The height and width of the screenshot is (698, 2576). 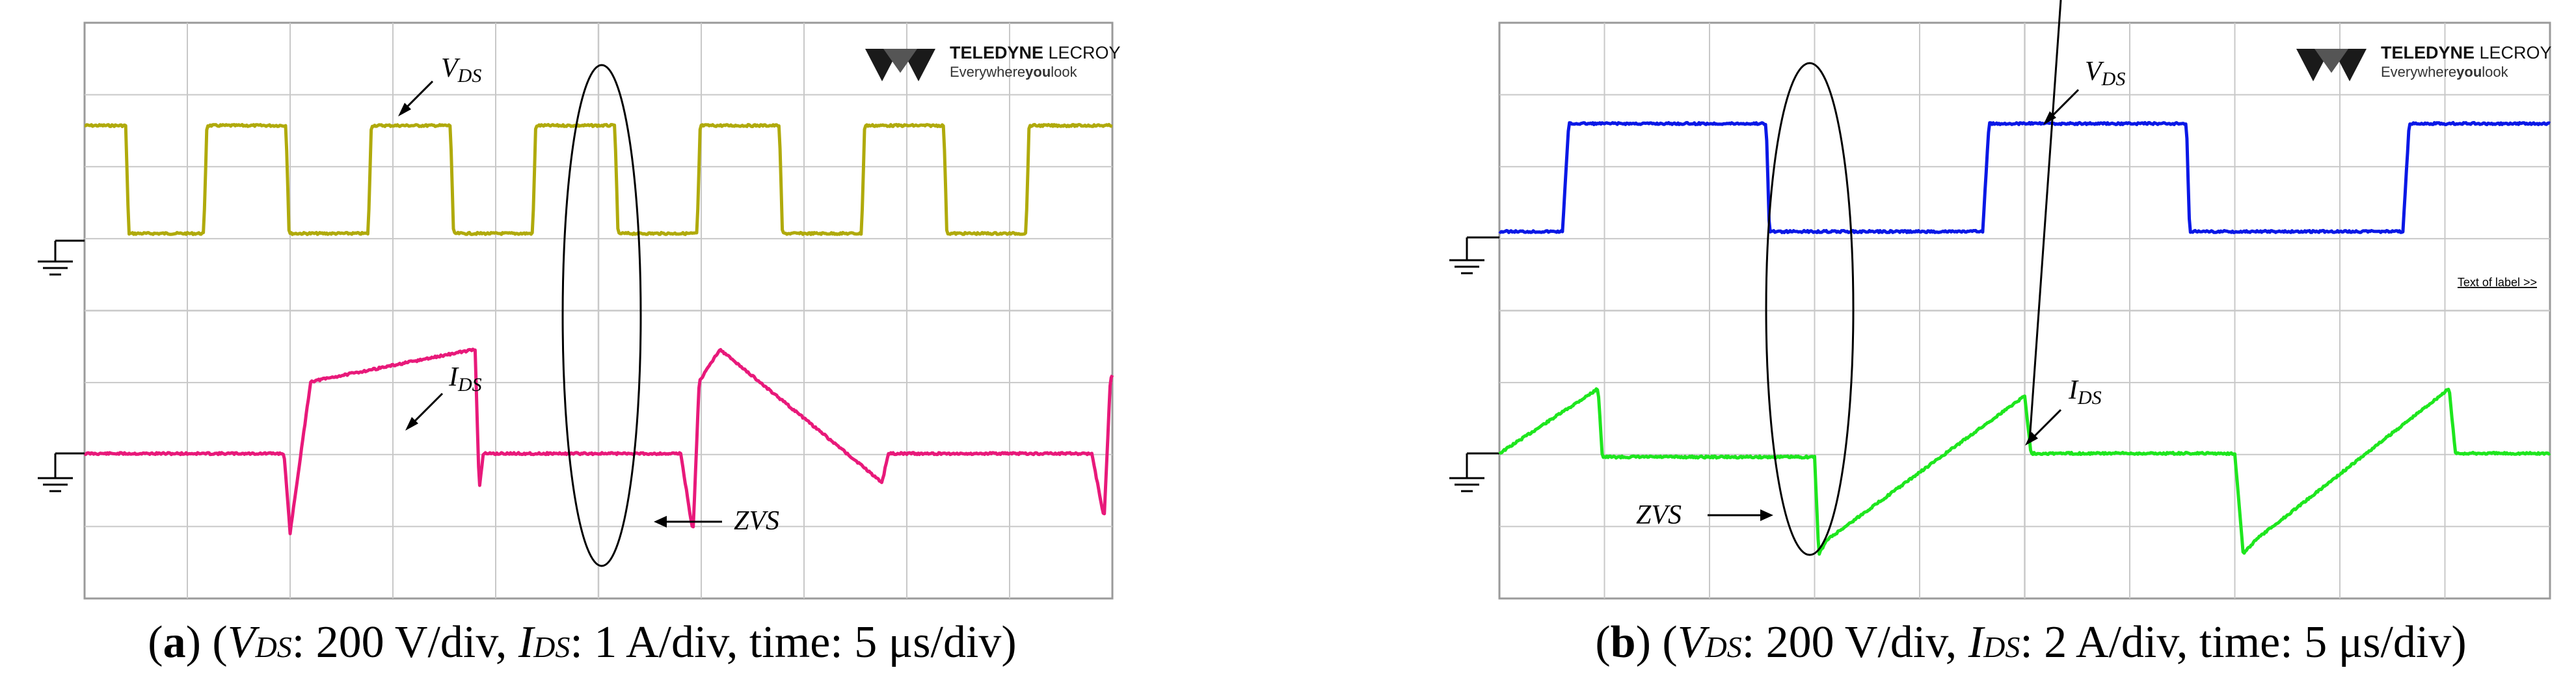 I want to click on ground-marker-ch2-b, so click(x=1474, y=472).